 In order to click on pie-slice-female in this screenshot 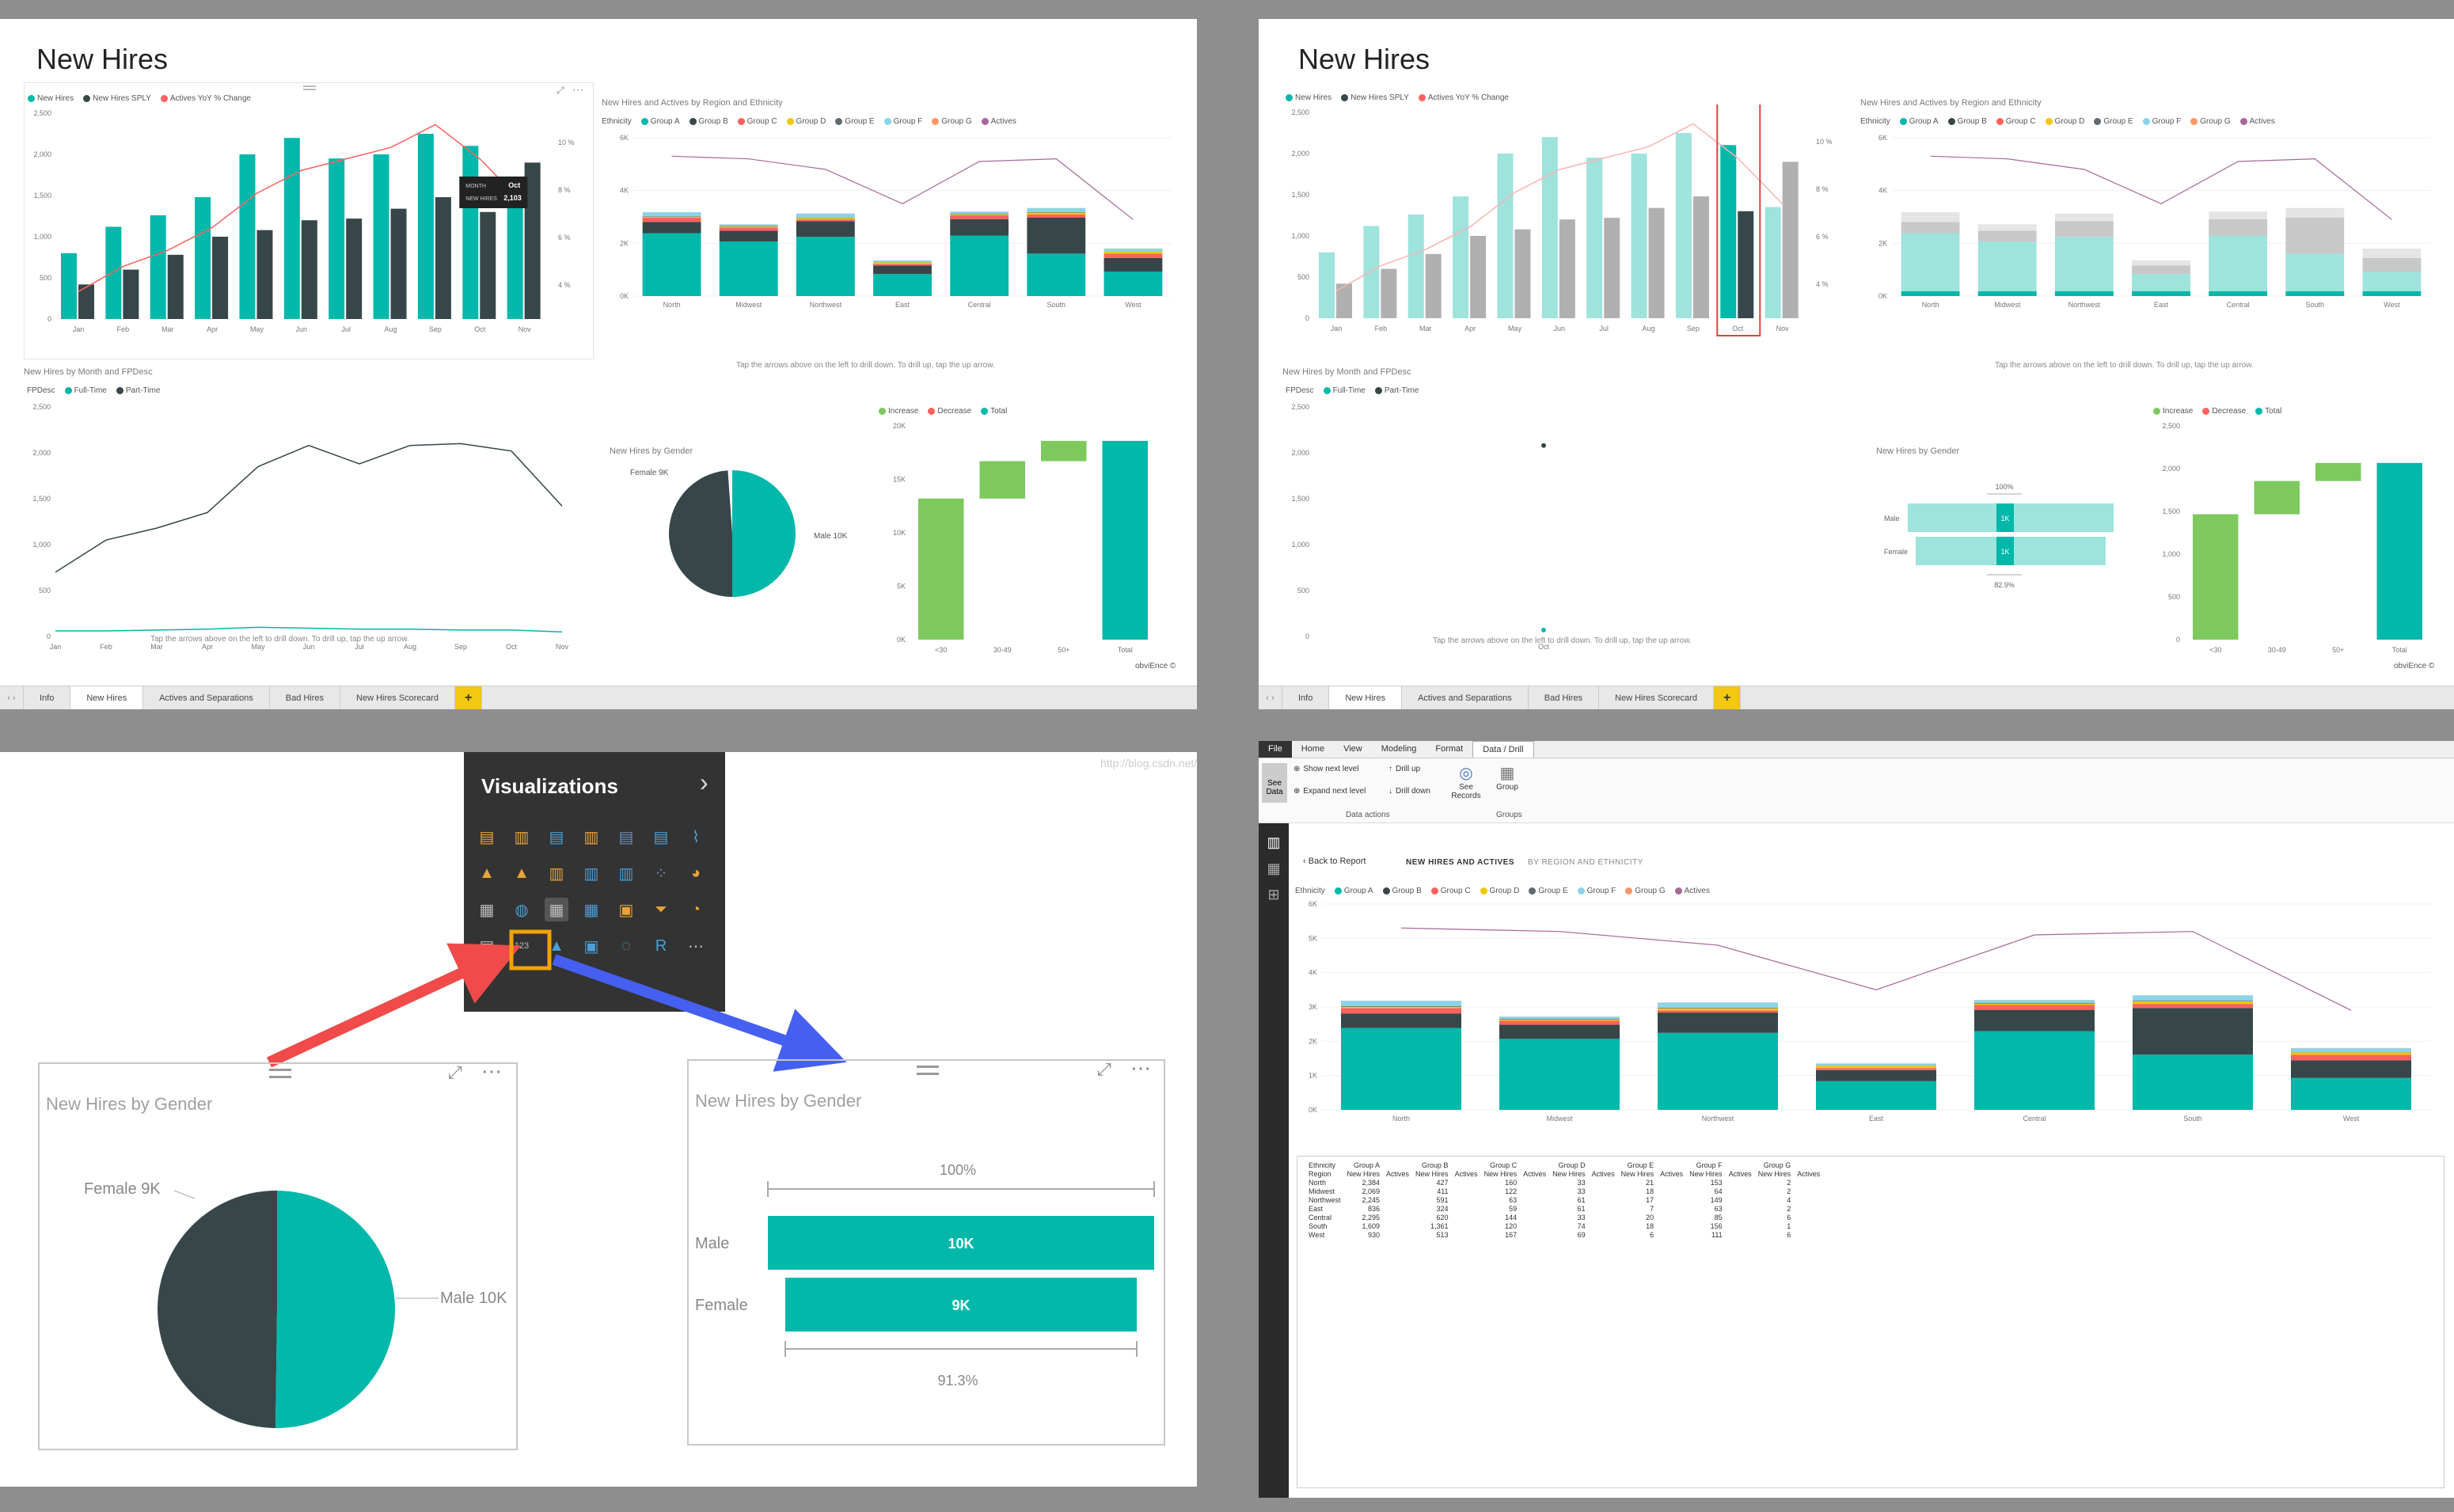, I will do `click(701, 535)`.